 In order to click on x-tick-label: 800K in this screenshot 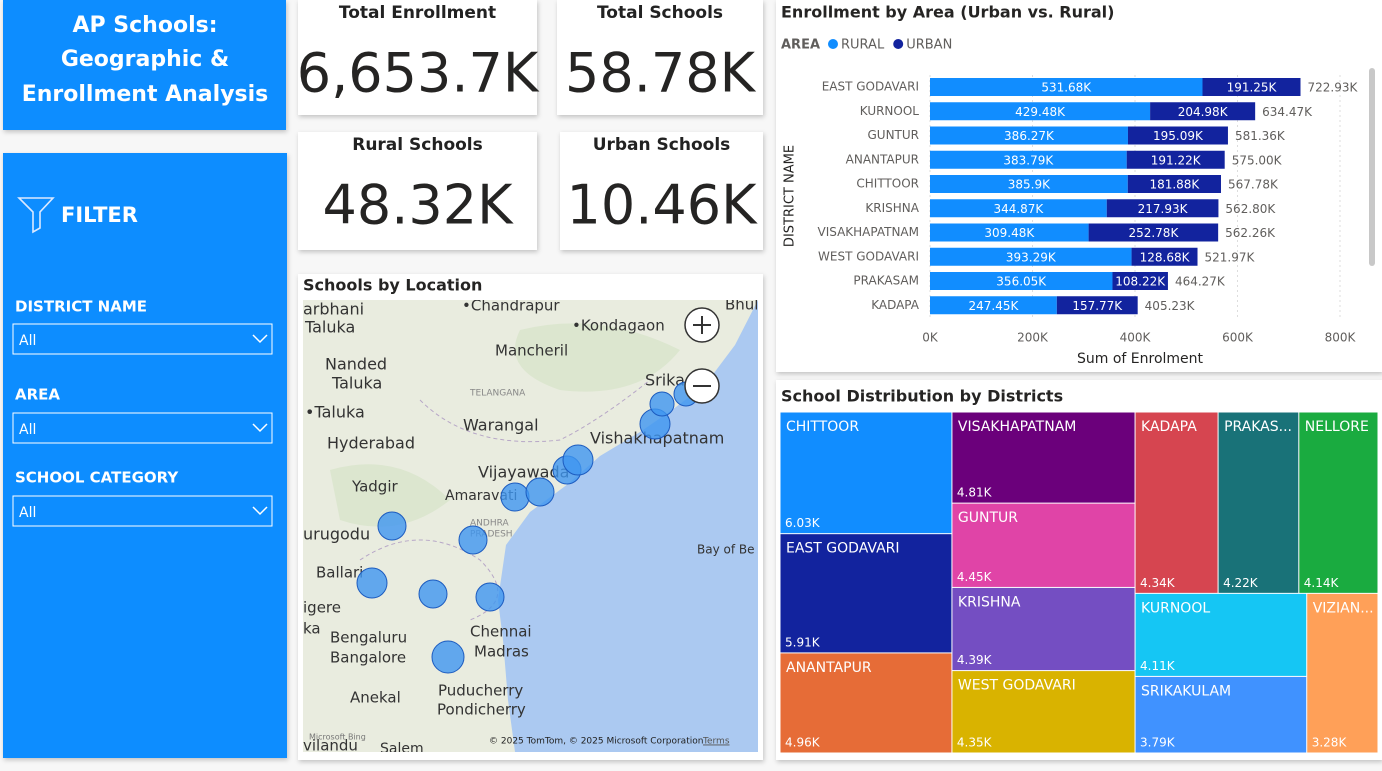, I will do `click(1341, 338)`.